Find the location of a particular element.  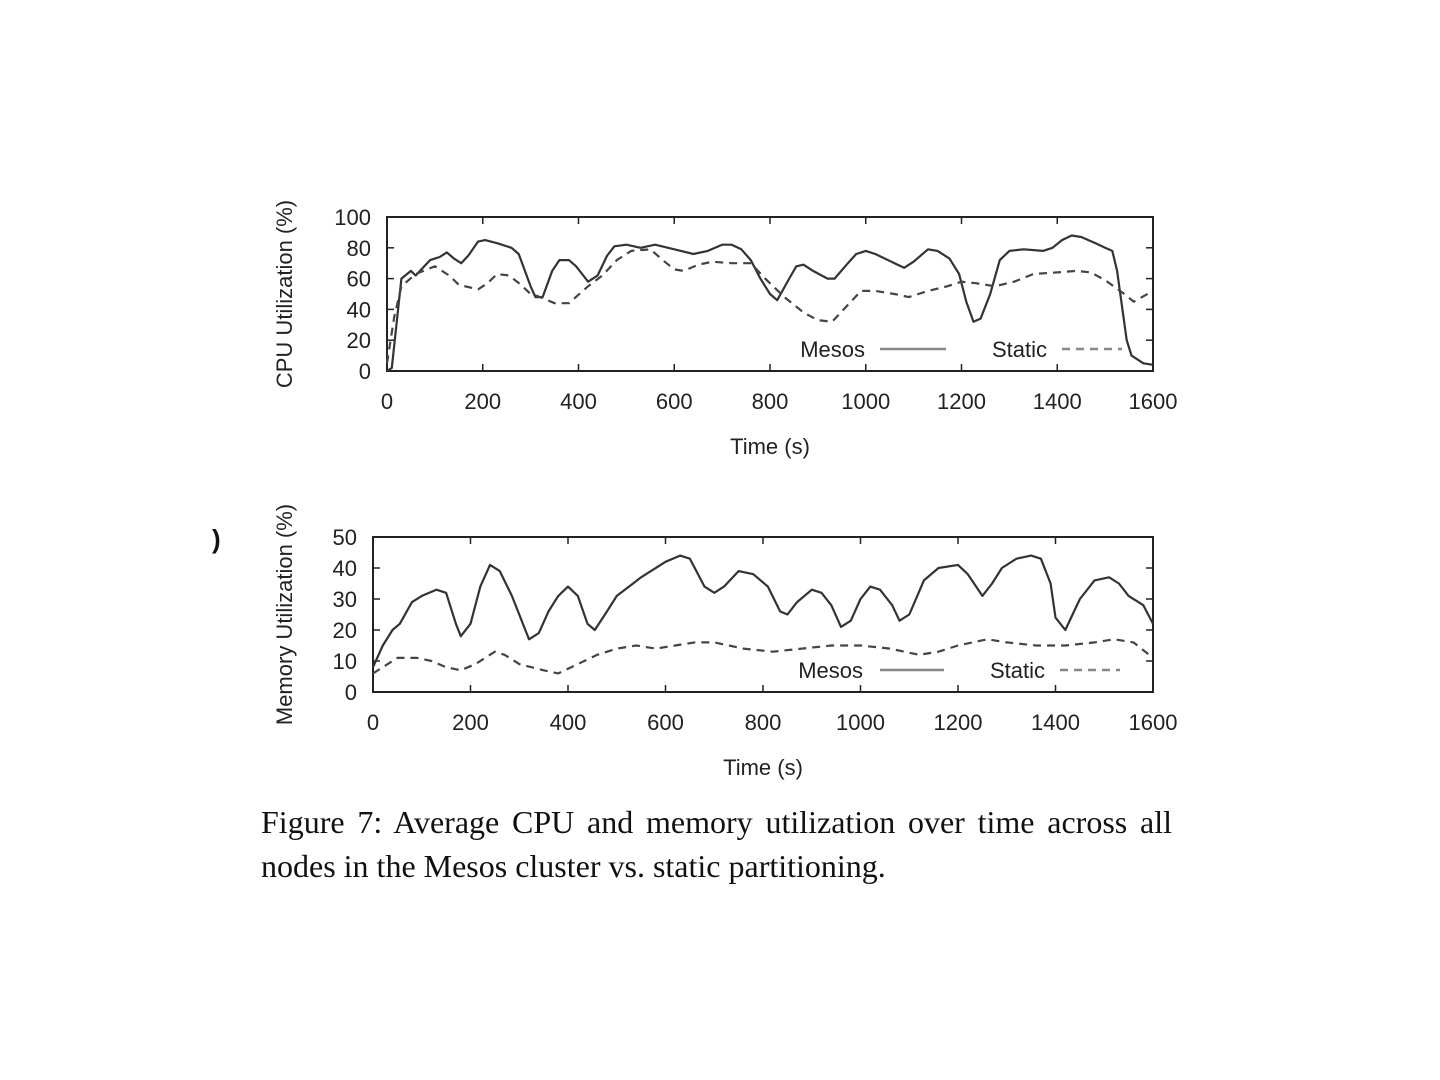

stray-mark: ) is located at coordinates (216, 539).